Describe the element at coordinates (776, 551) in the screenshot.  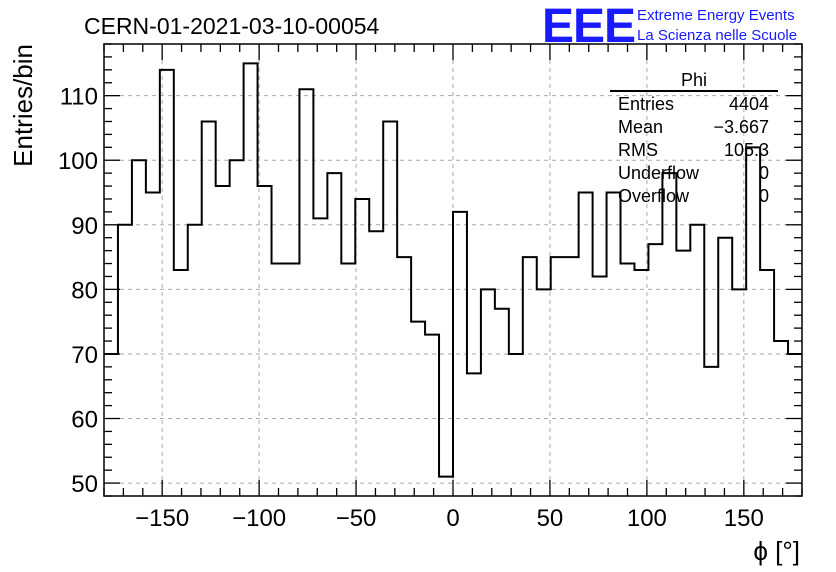
I see `x-axis-label: ϕ [°]` at that location.